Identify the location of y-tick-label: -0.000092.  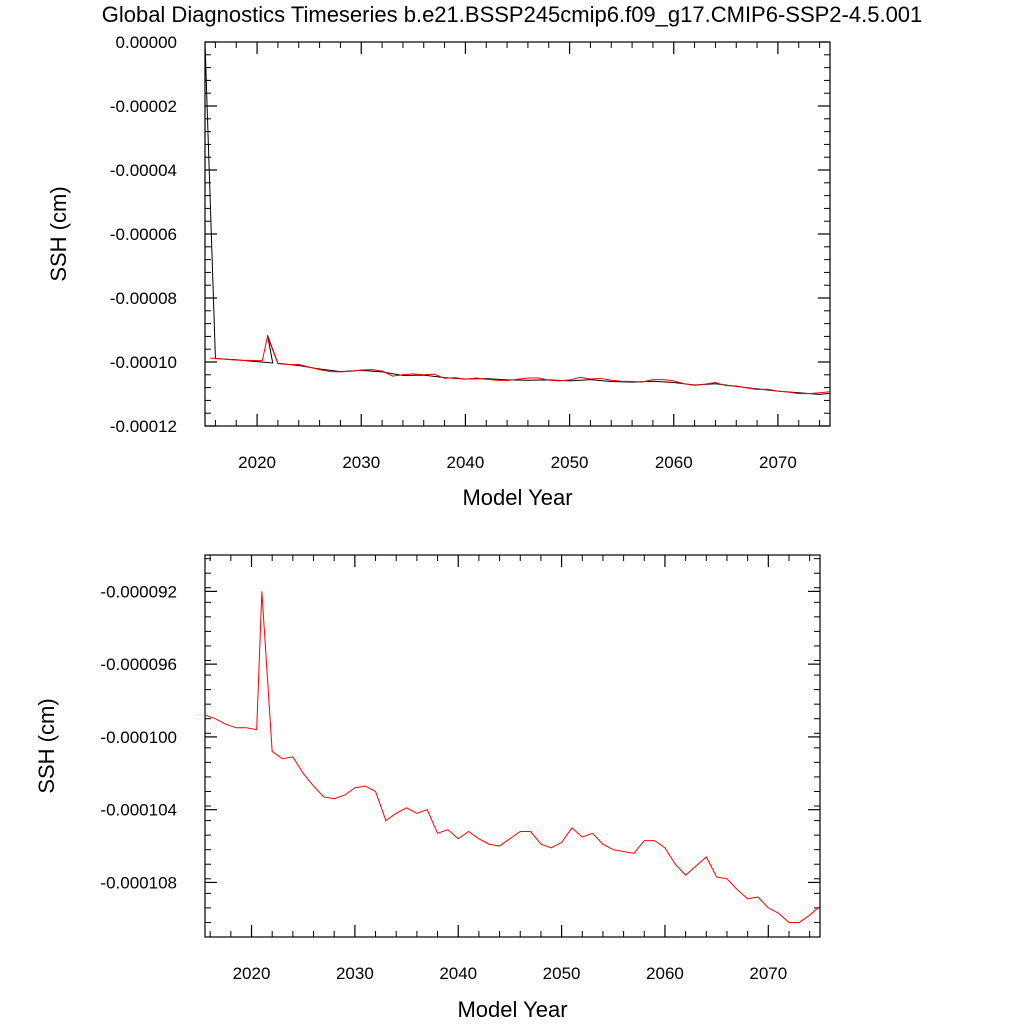
(138, 591).